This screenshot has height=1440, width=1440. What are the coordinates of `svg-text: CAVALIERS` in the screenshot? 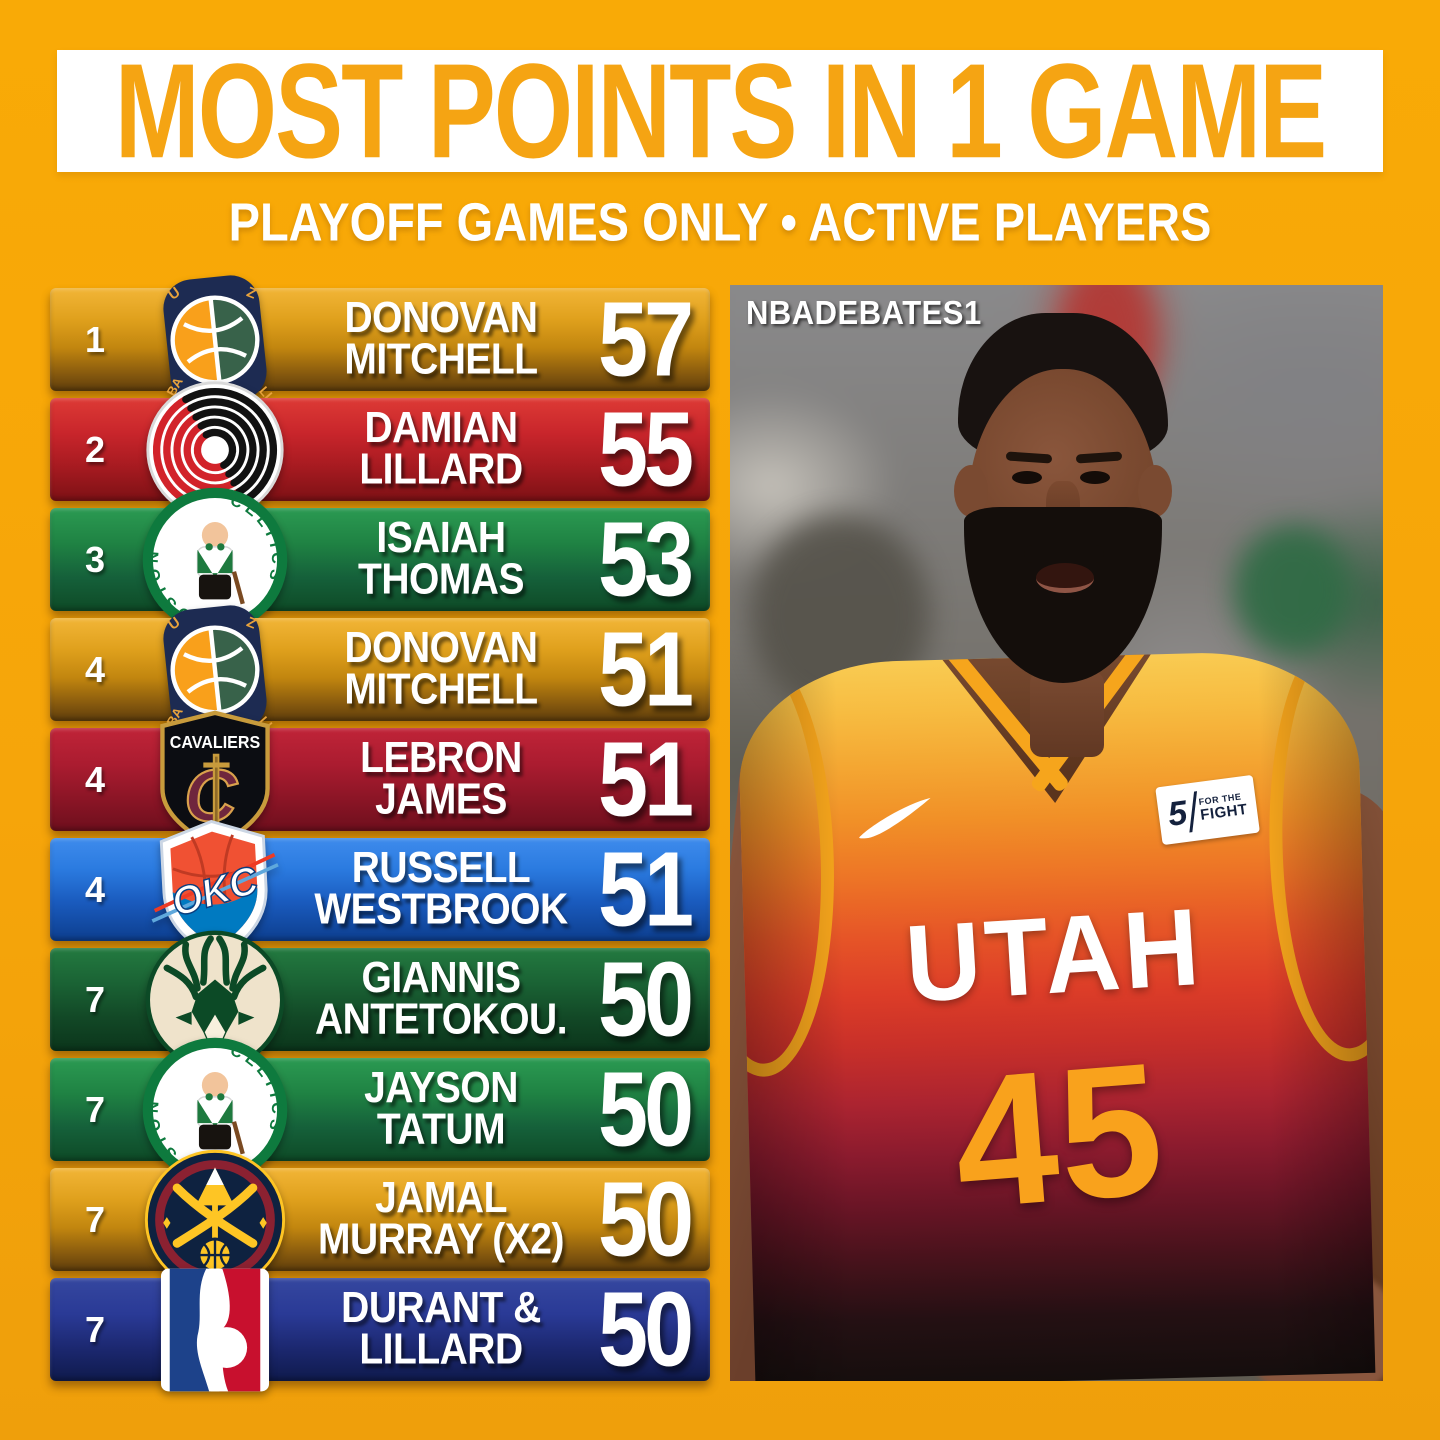 It's located at (215, 741).